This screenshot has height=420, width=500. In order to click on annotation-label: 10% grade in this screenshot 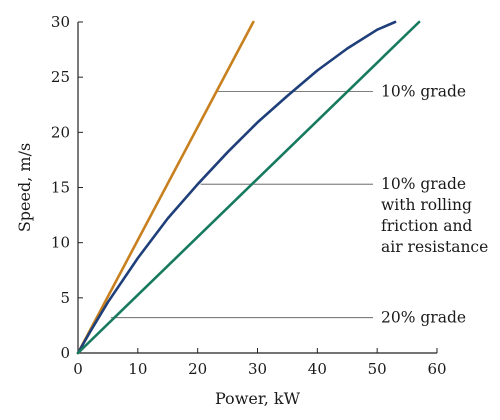, I will do `click(423, 92)`.